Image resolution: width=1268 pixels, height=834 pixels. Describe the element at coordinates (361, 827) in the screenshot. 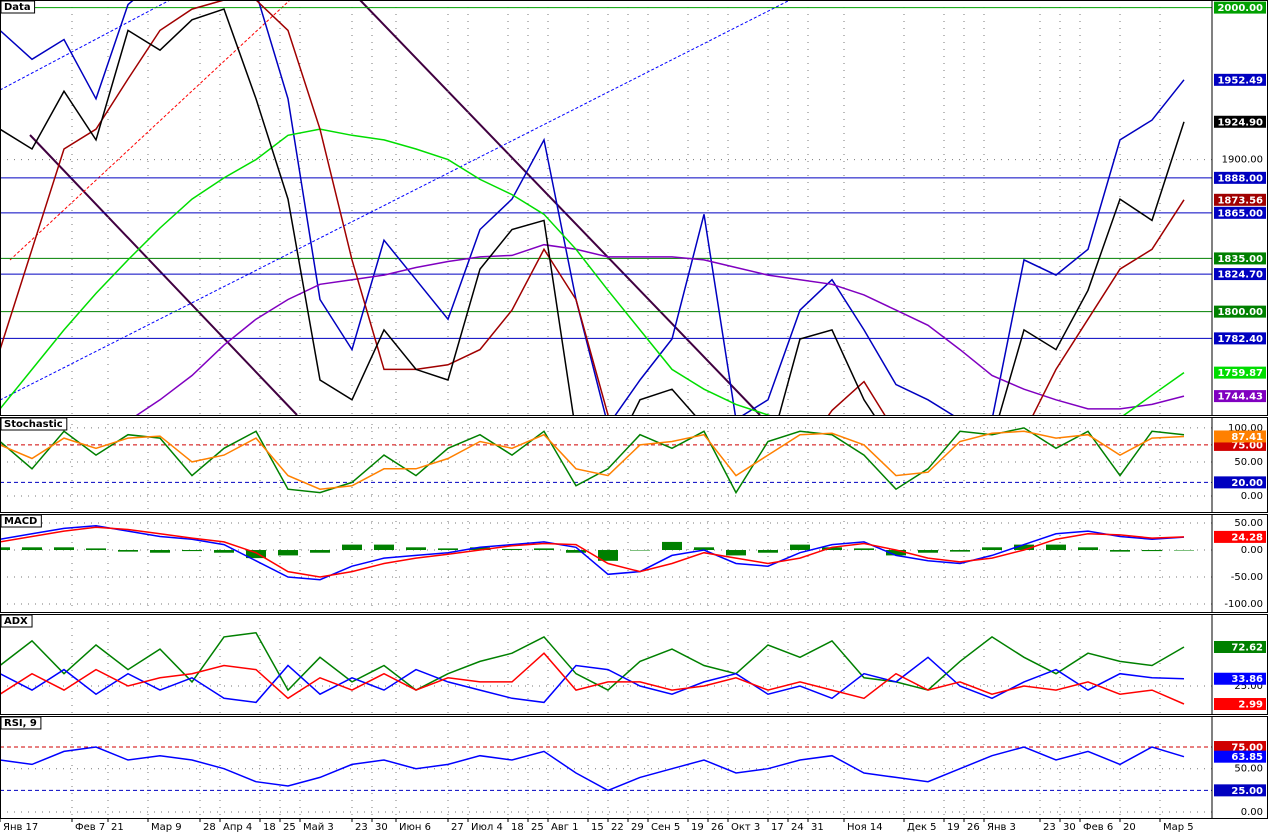

I see `x-tick-label: 23` at that location.